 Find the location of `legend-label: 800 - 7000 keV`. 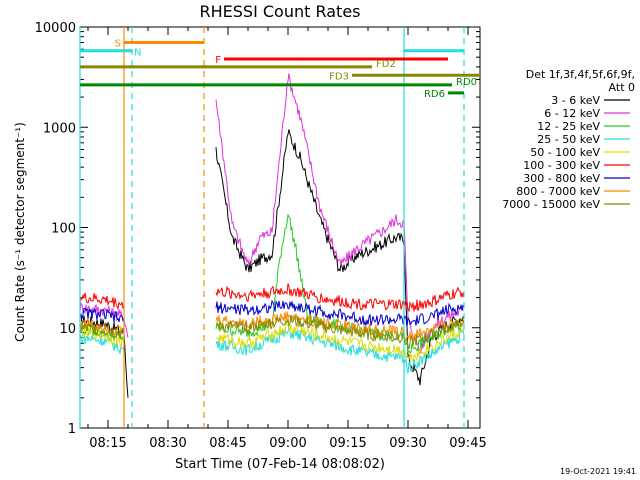

legend-label: 800 - 7000 keV is located at coordinates (558, 191).